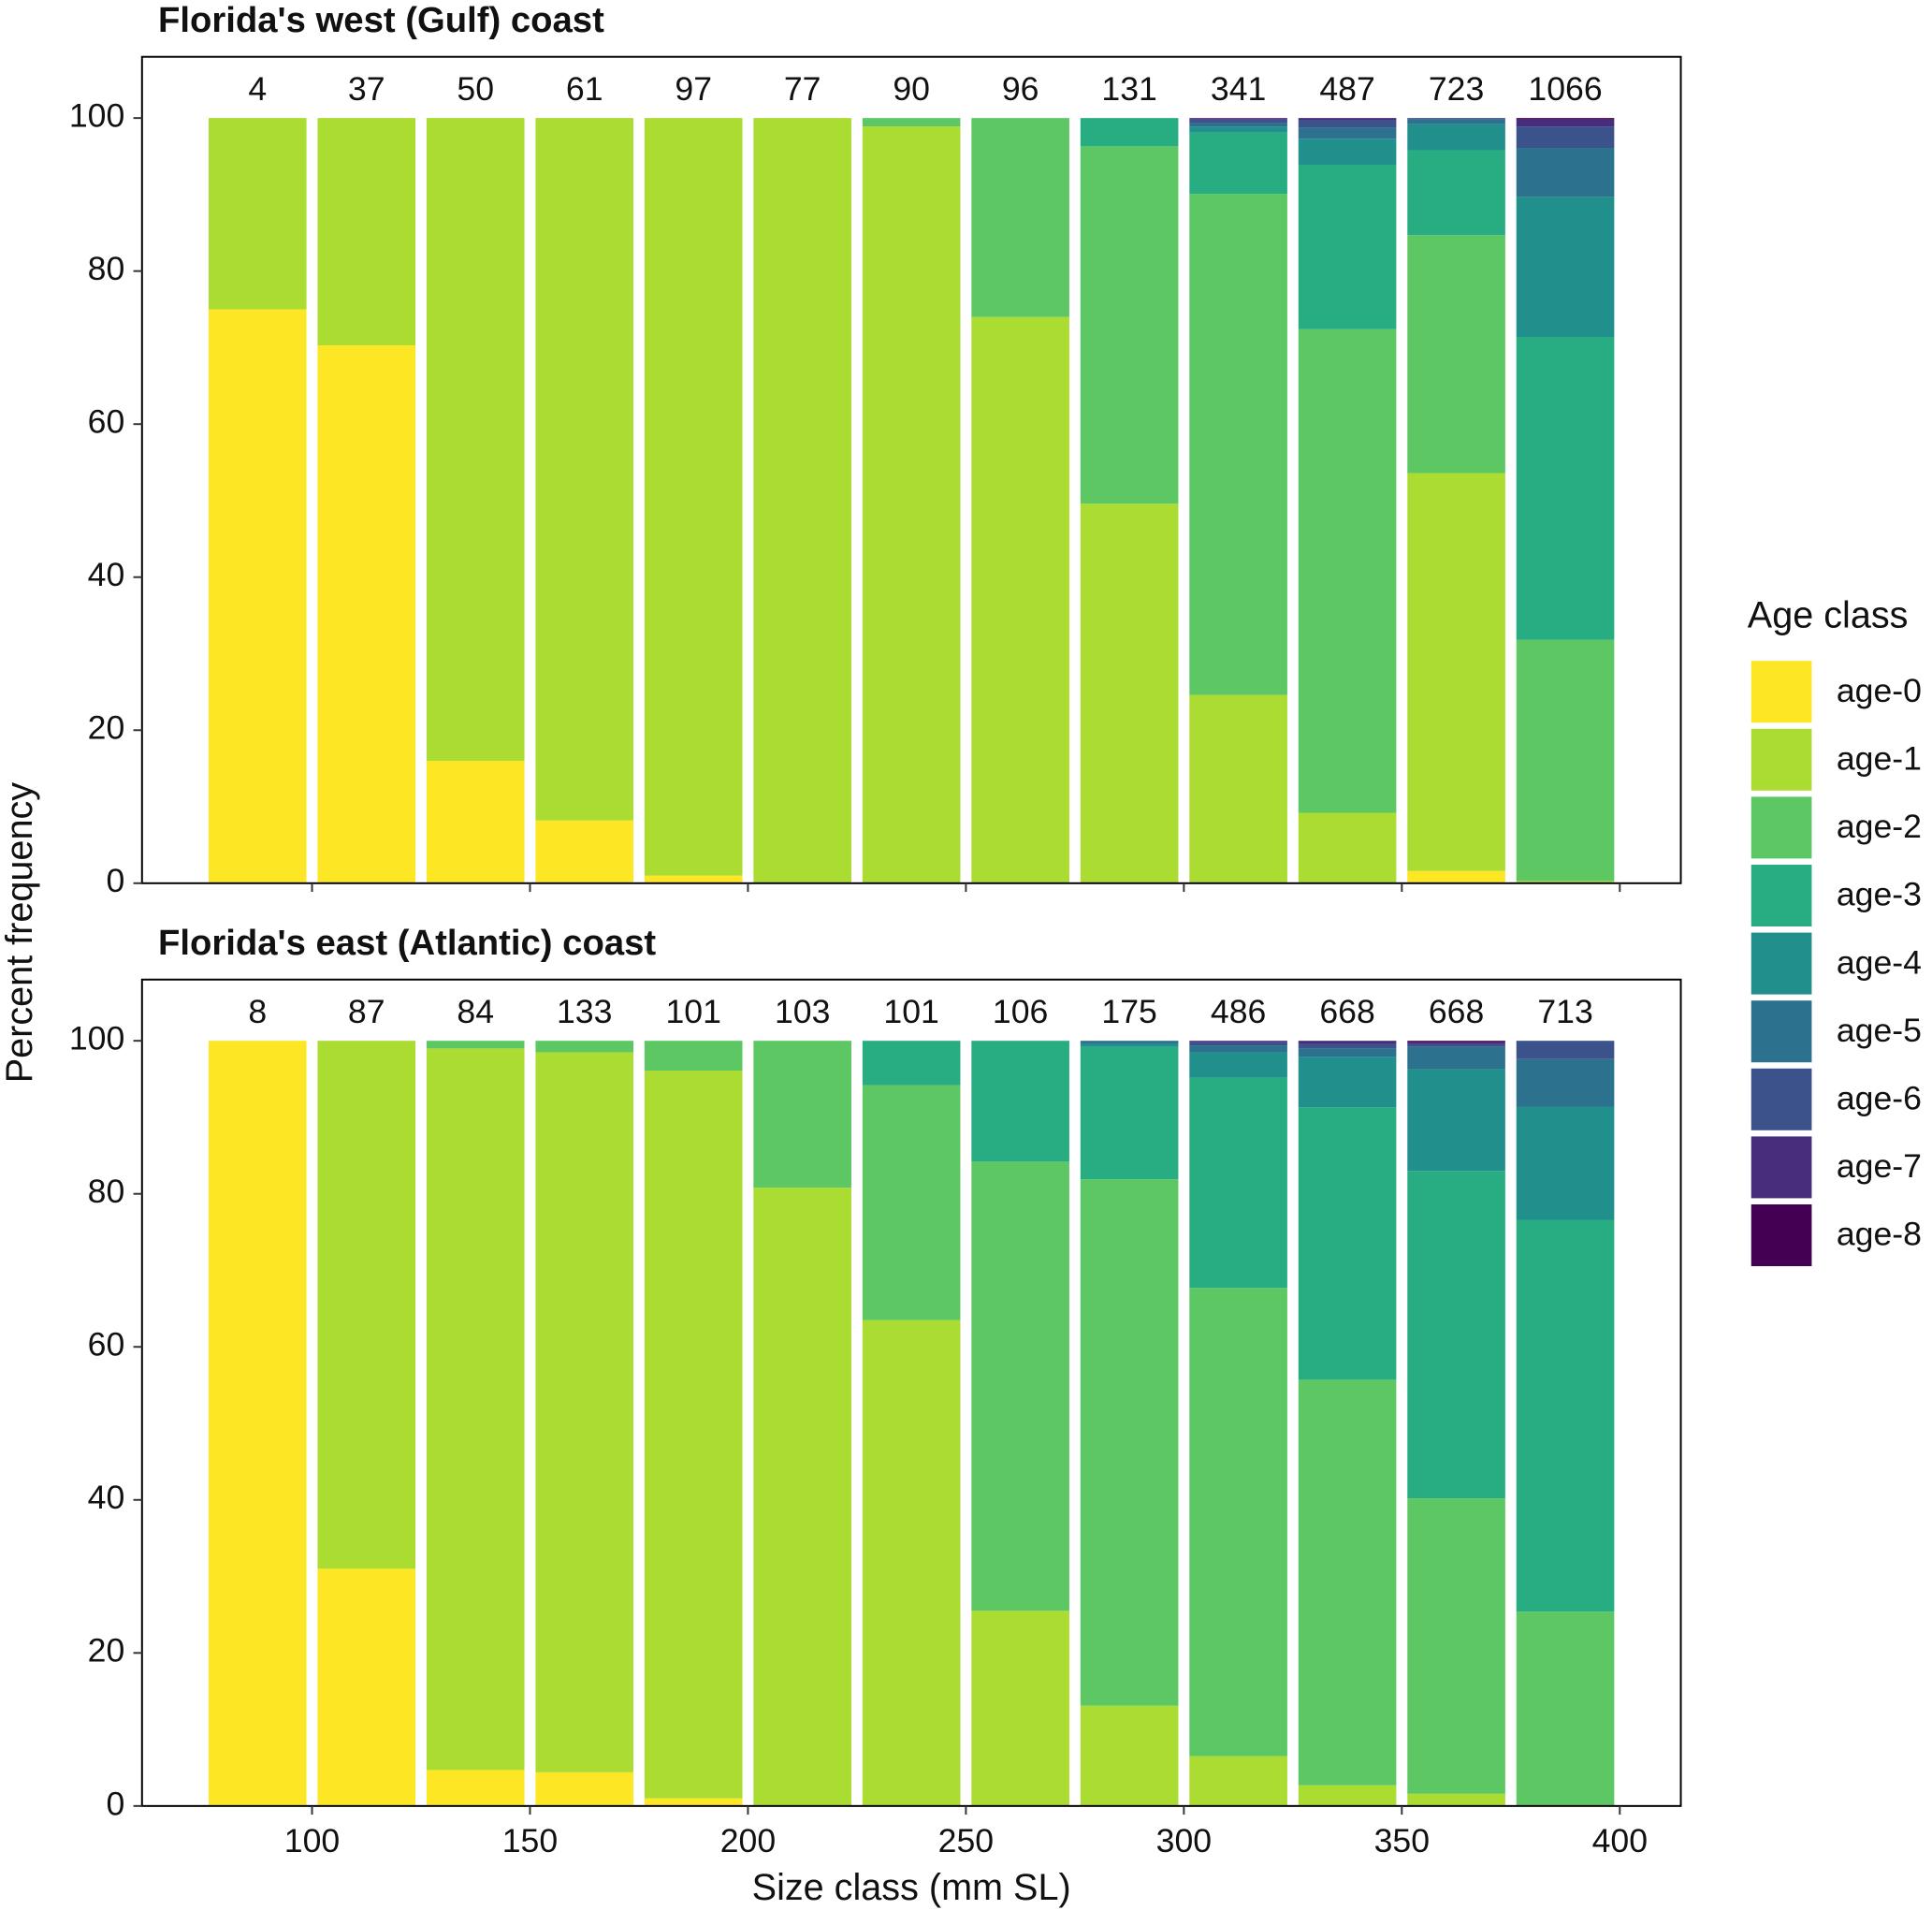 The height and width of the screenshot is (1910, 1932). I want to click on count-label: 77, so click(803, 89).